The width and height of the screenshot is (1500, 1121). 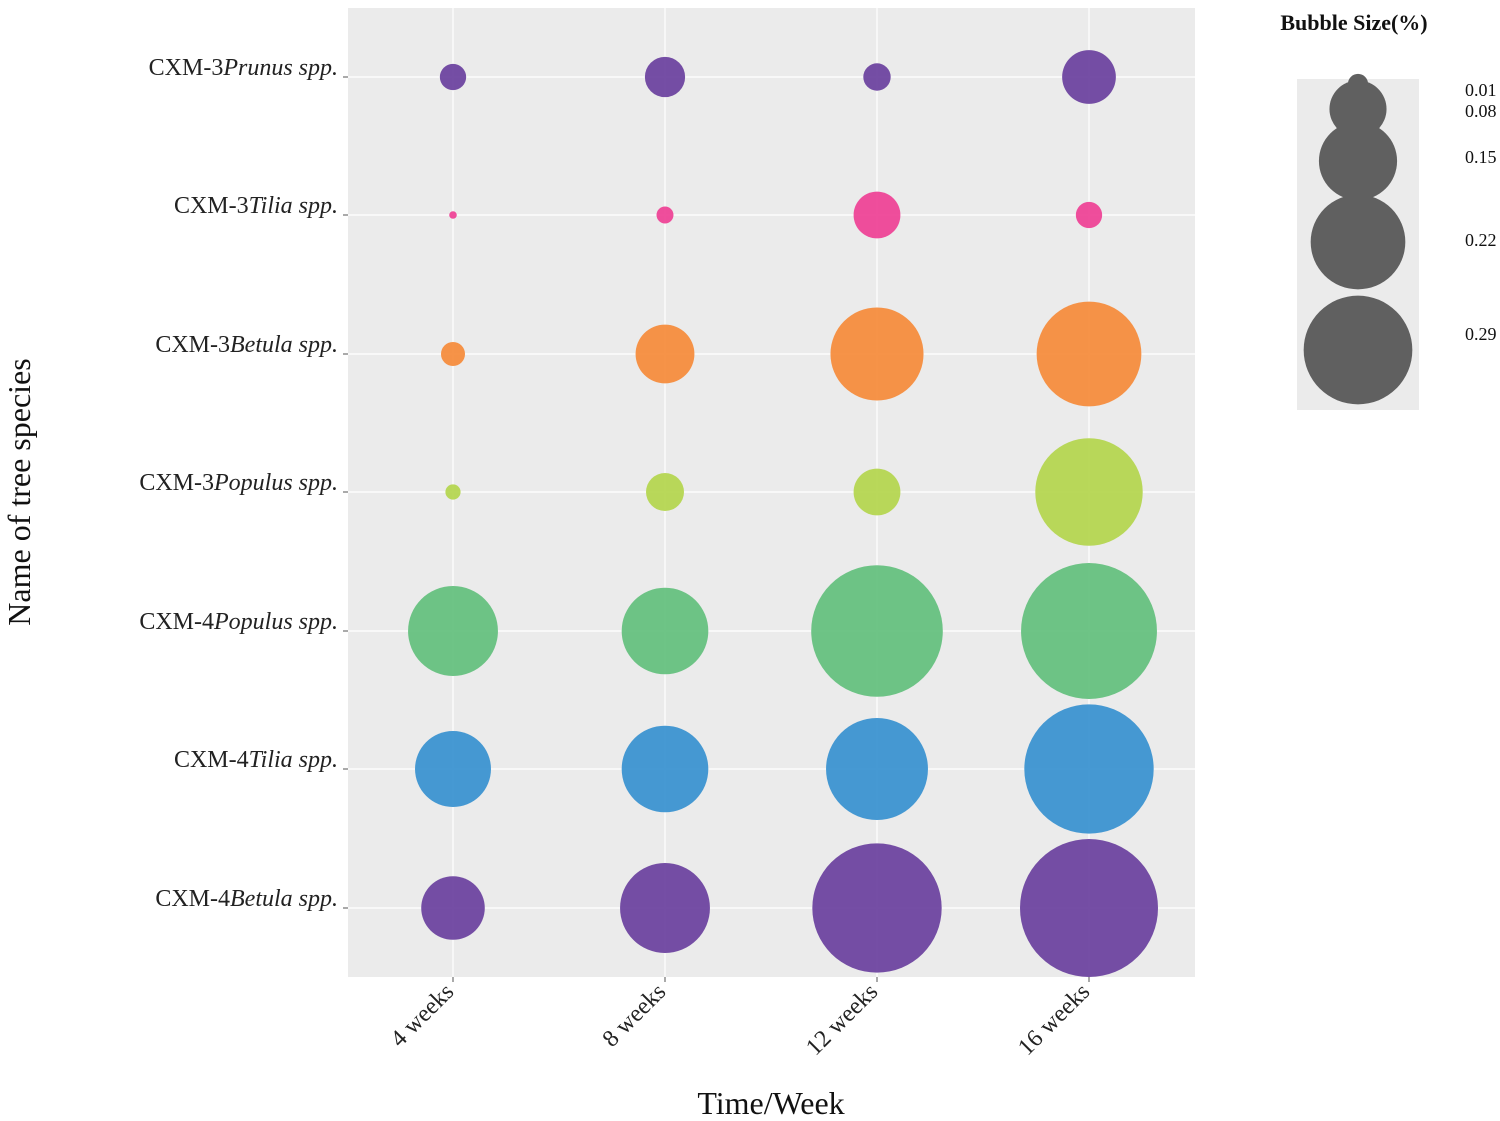 What do you see at coordinates (635, 1016) in the screenshot?
I see `x-tick-label: 8 weeks` at bounding box center [635, 1016].